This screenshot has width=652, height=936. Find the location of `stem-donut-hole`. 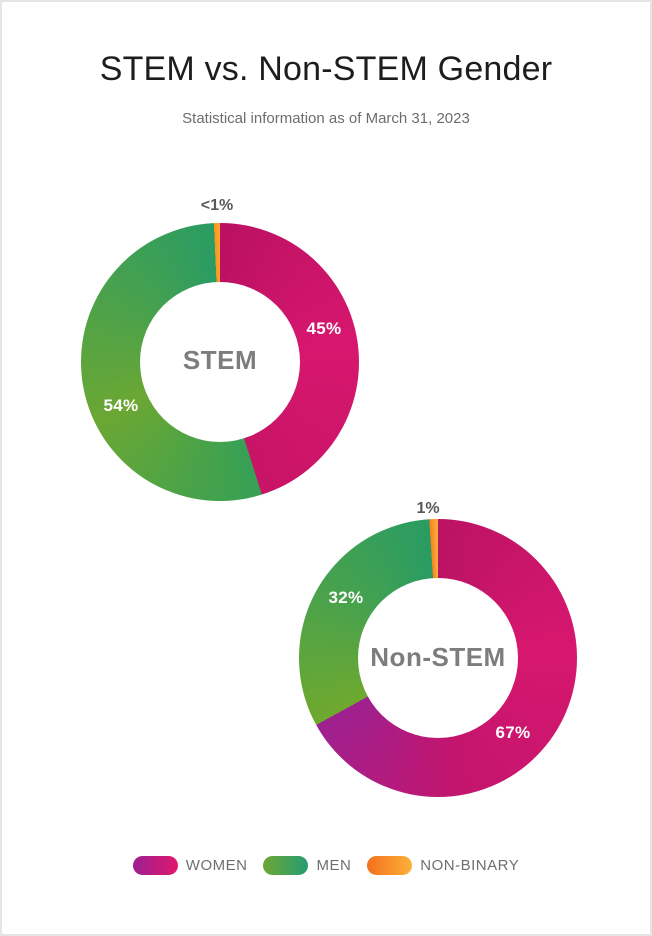

stem-donut-hole is located at coordinates (220, 362).